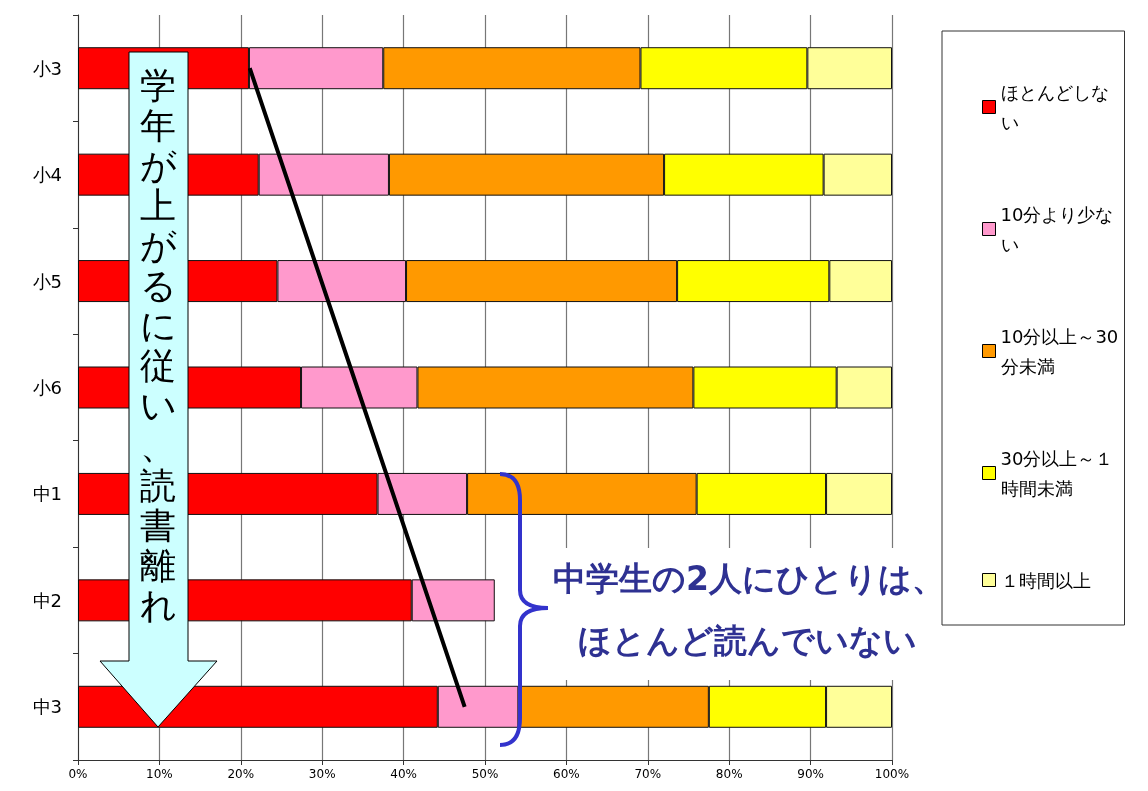 The height and width of the screenshot is (791, 1148). Describe the element at coordinates (47, 600) in the screenshot. I see `y-tick-label: 中2` at that location.